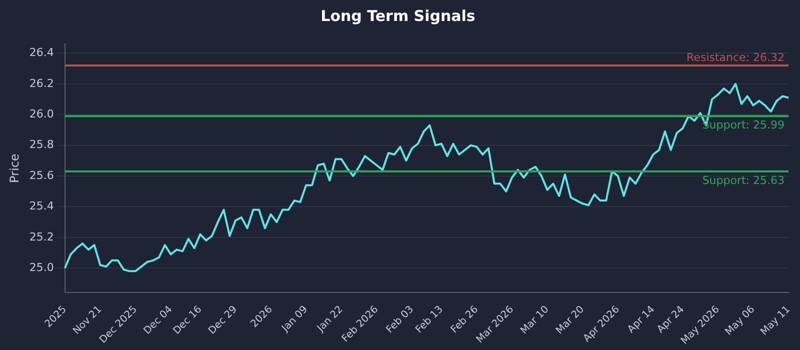  Describe the element at coordinates (41, 53) in the screenshot. I see `y-tick-label: 26.4` at that location.